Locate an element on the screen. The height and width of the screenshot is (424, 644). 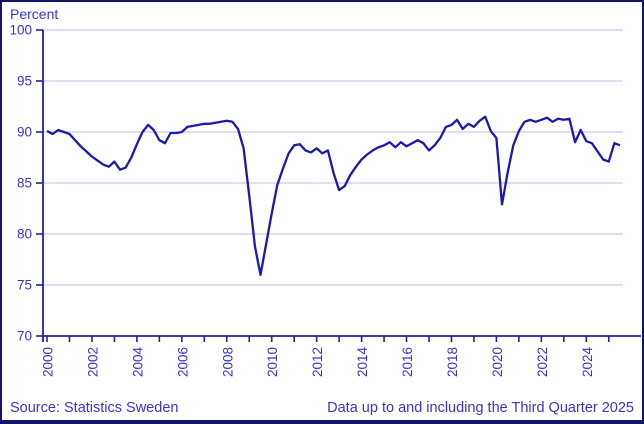
y-tick-label: 85 is located at coordinates (24, 183).